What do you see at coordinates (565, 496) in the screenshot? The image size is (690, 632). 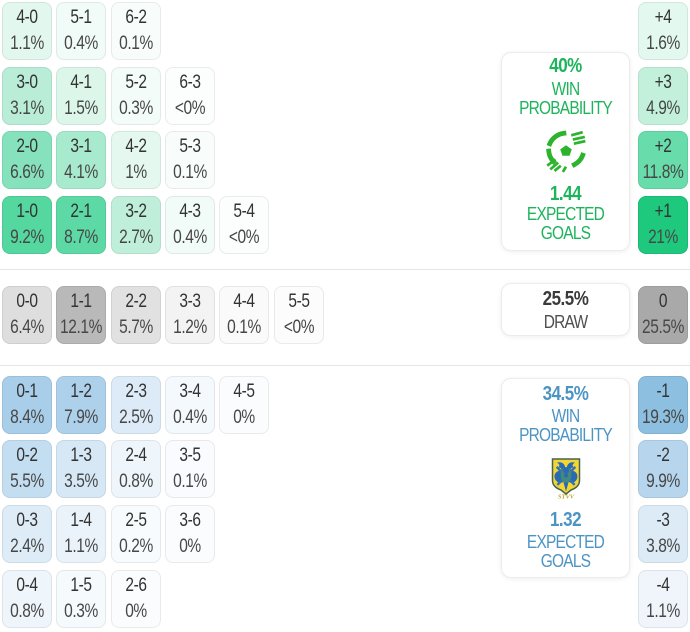 I see `svg-text: STVV` at bounding box center [565, 496].